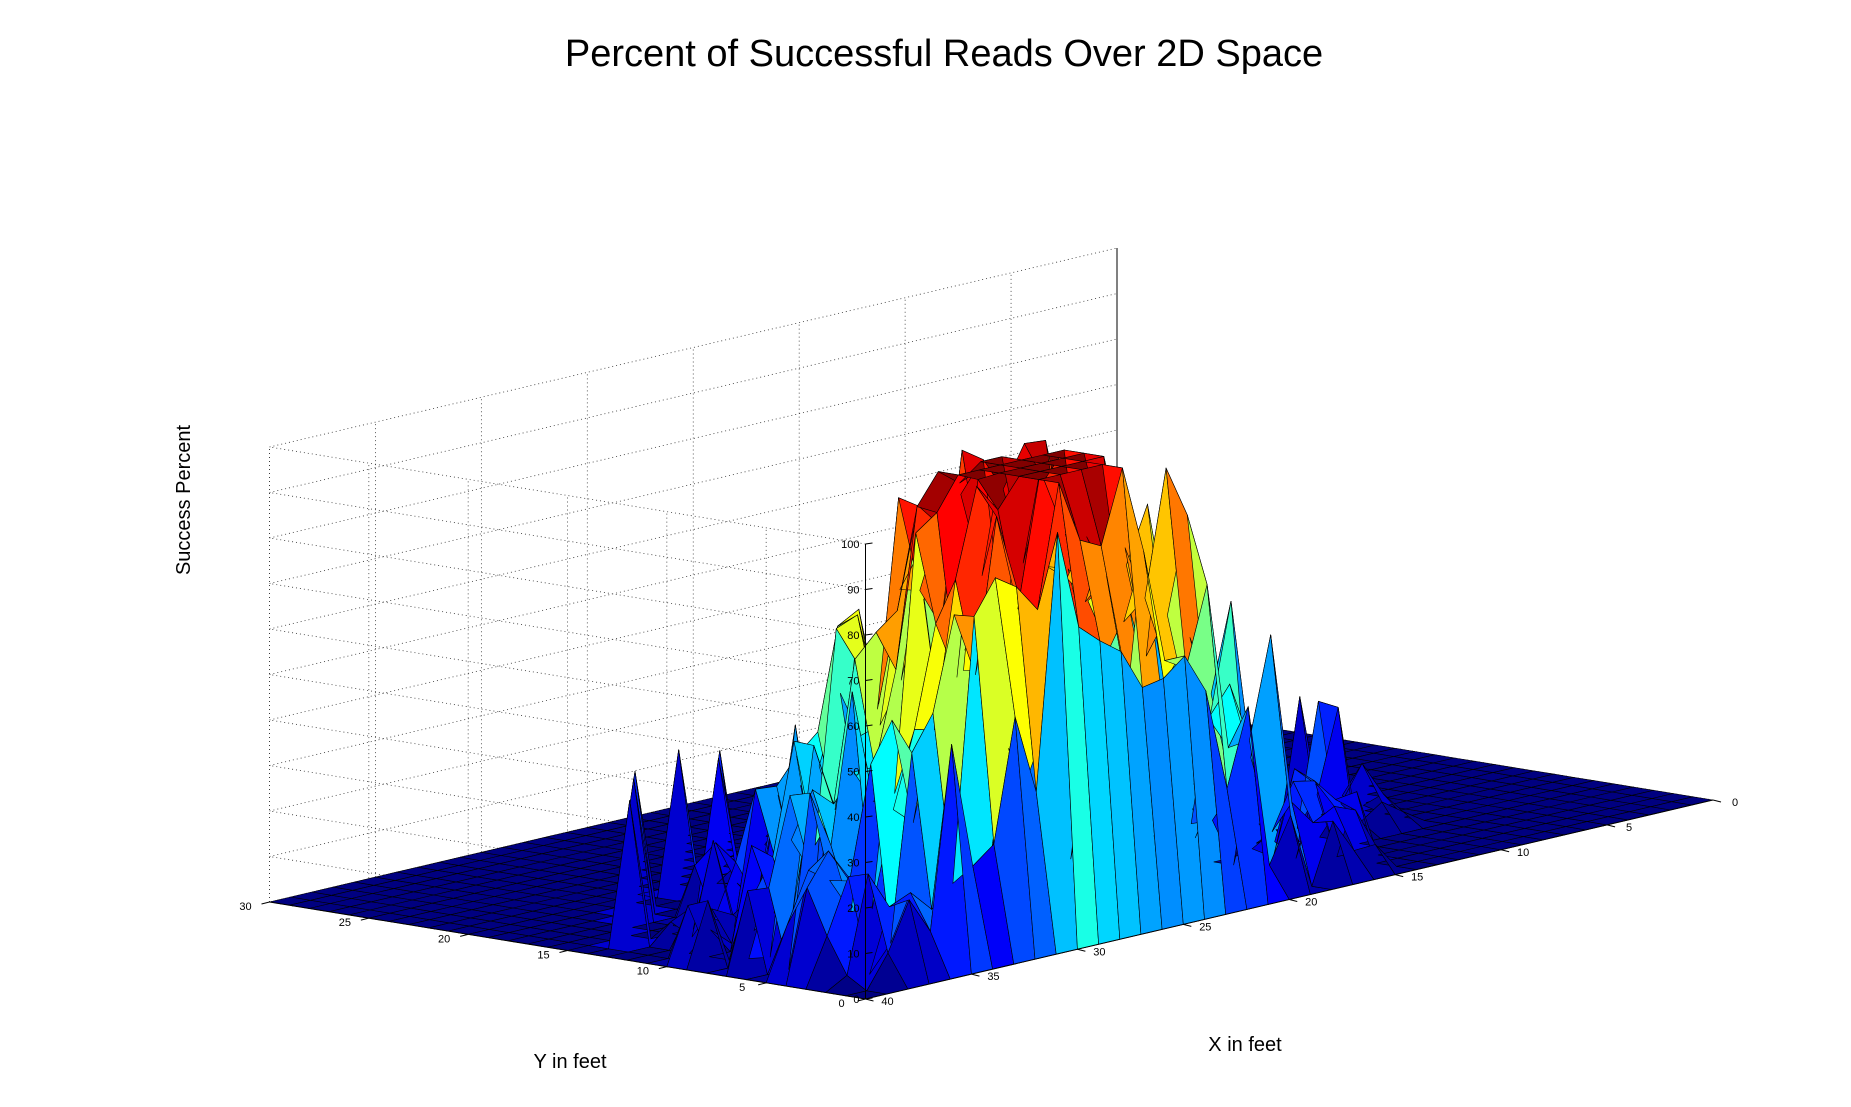 The width and height of the screenshot is (1851, 1107). Describe the element at coordinates (1523, 853) in the screenshot. I see `x-tick-label: 10` at that location.